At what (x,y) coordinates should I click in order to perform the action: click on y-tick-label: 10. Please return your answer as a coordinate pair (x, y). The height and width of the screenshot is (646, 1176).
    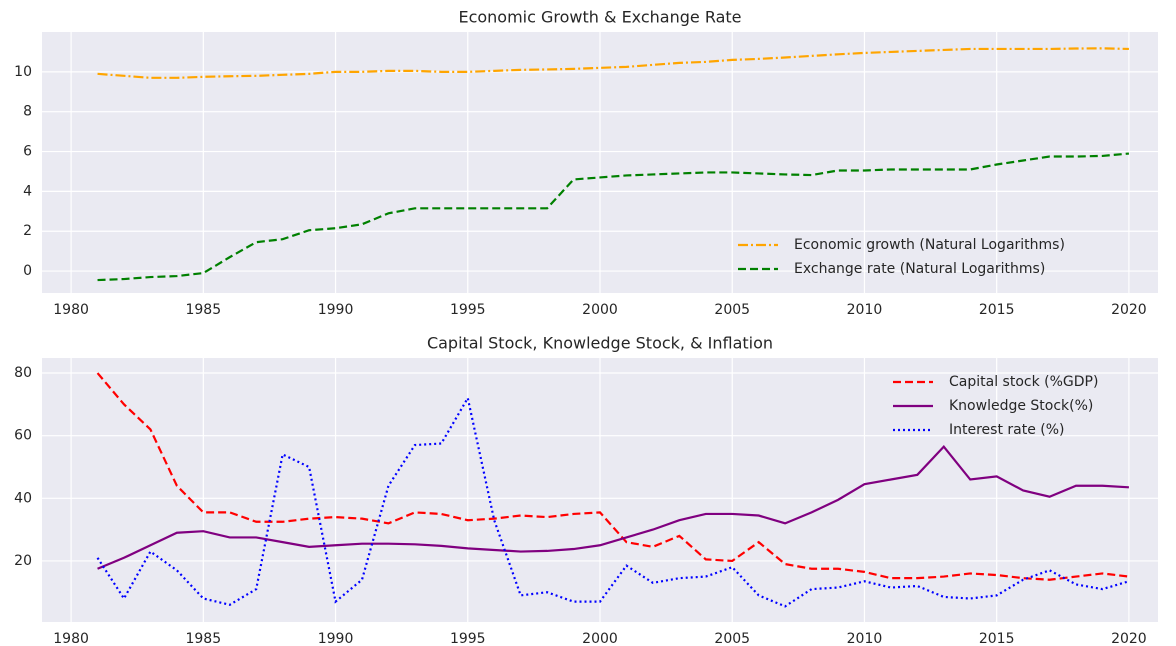
    Looking at the image, I should click on (23, 72).